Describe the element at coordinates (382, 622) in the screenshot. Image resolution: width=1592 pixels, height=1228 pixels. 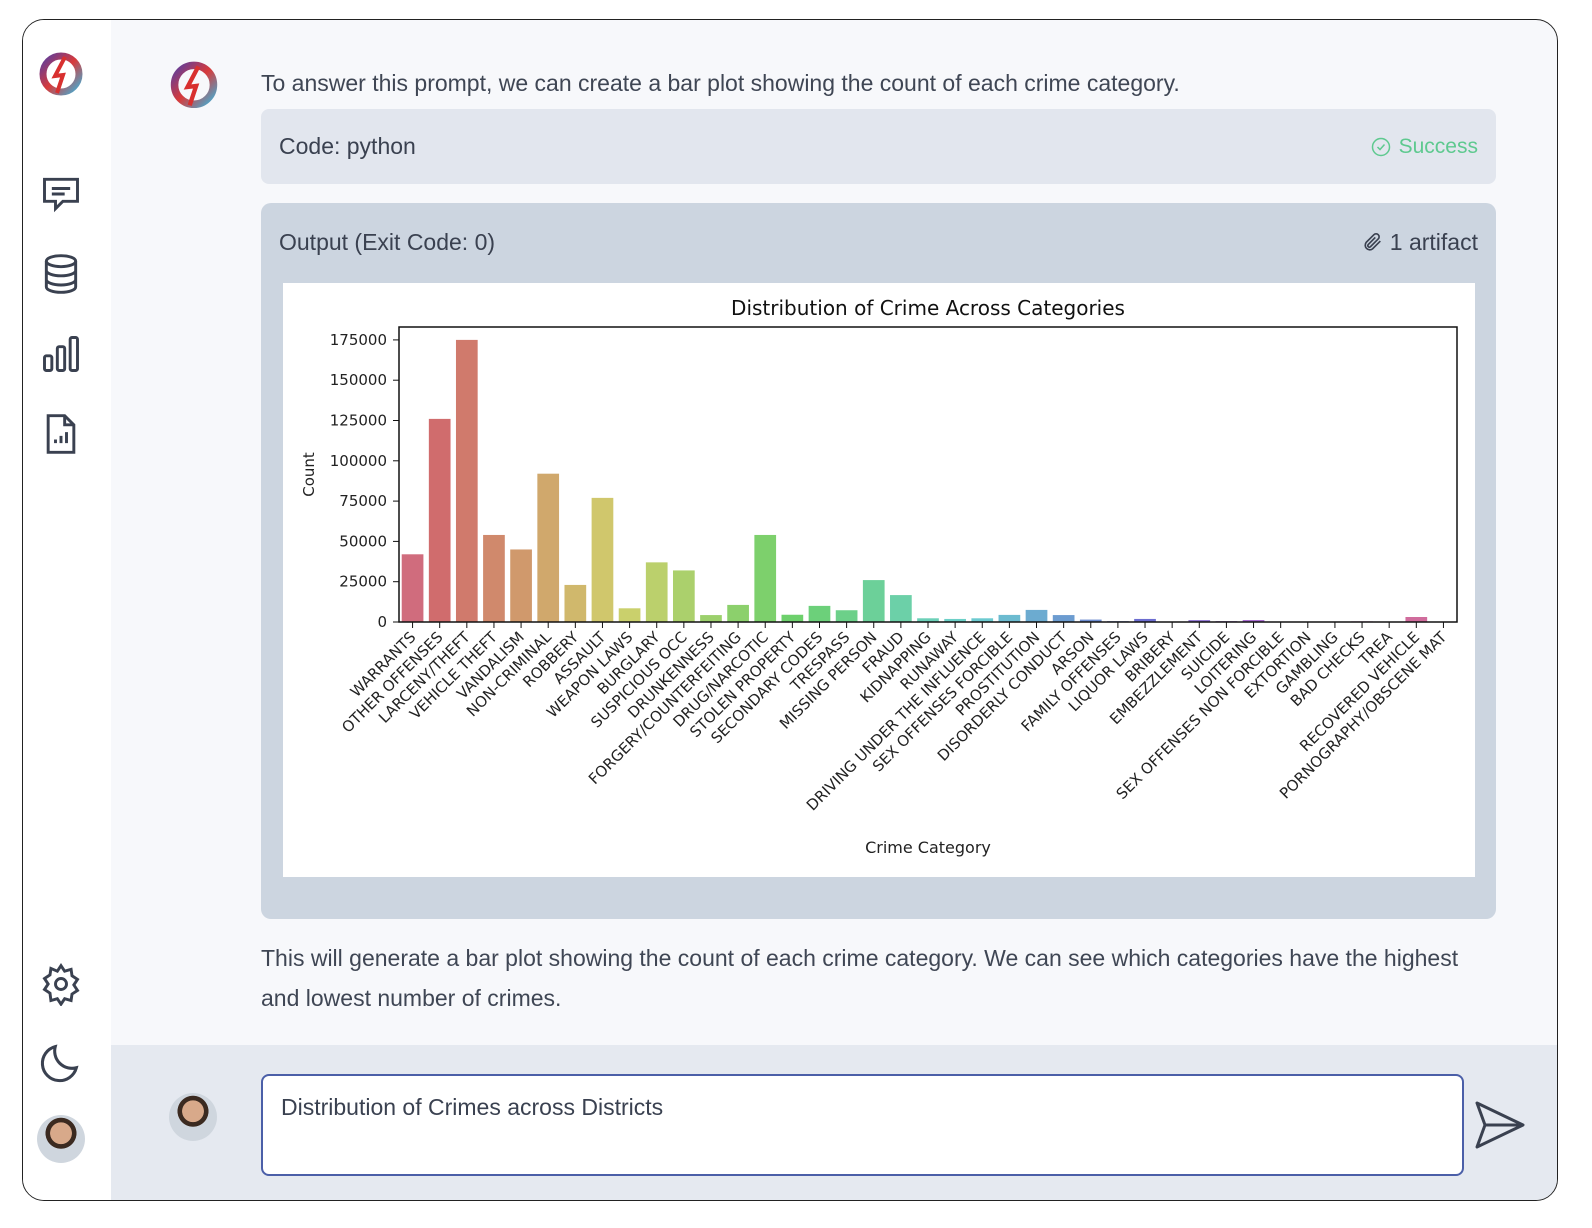
I see `y-tick-label: 0` at that location.